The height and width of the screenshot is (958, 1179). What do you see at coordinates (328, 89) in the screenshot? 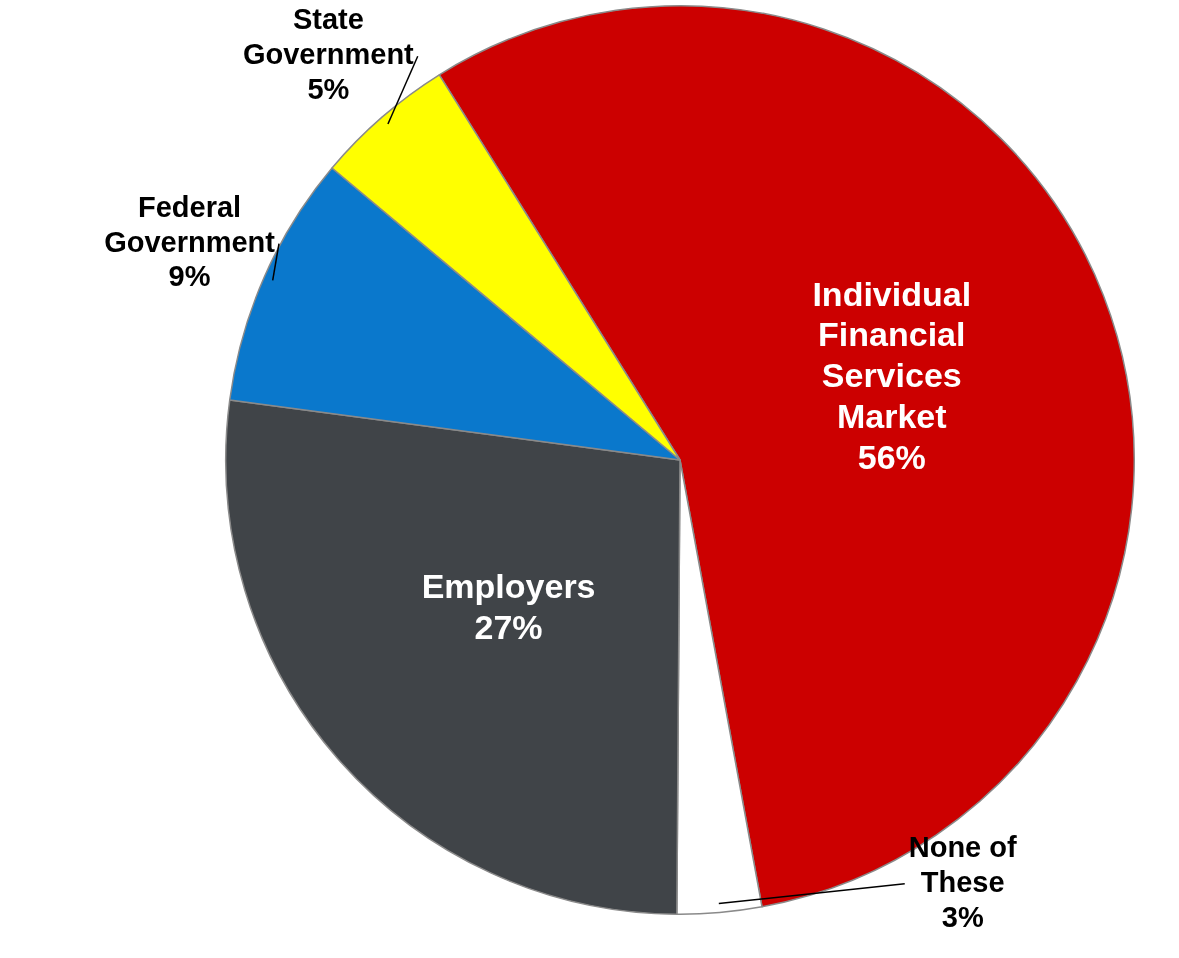
I see `data-label: 5%` at bounding box center [328, 89].